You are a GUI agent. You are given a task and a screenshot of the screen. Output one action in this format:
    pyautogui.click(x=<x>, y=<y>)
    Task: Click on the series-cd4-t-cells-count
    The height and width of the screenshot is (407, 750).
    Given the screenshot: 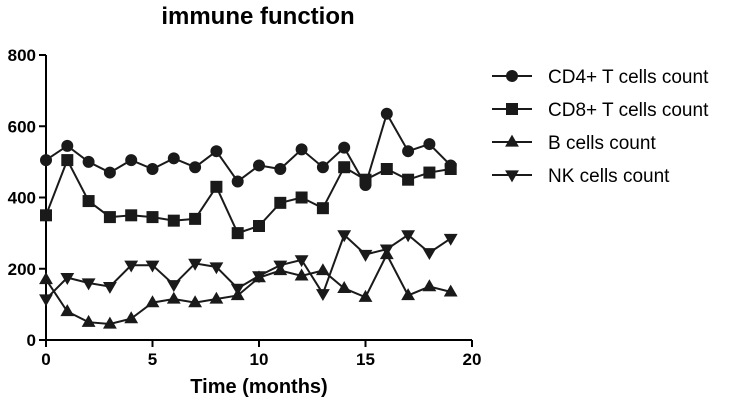 What is the action you would take?
    pyautogui.click(x=248, y=149)
    